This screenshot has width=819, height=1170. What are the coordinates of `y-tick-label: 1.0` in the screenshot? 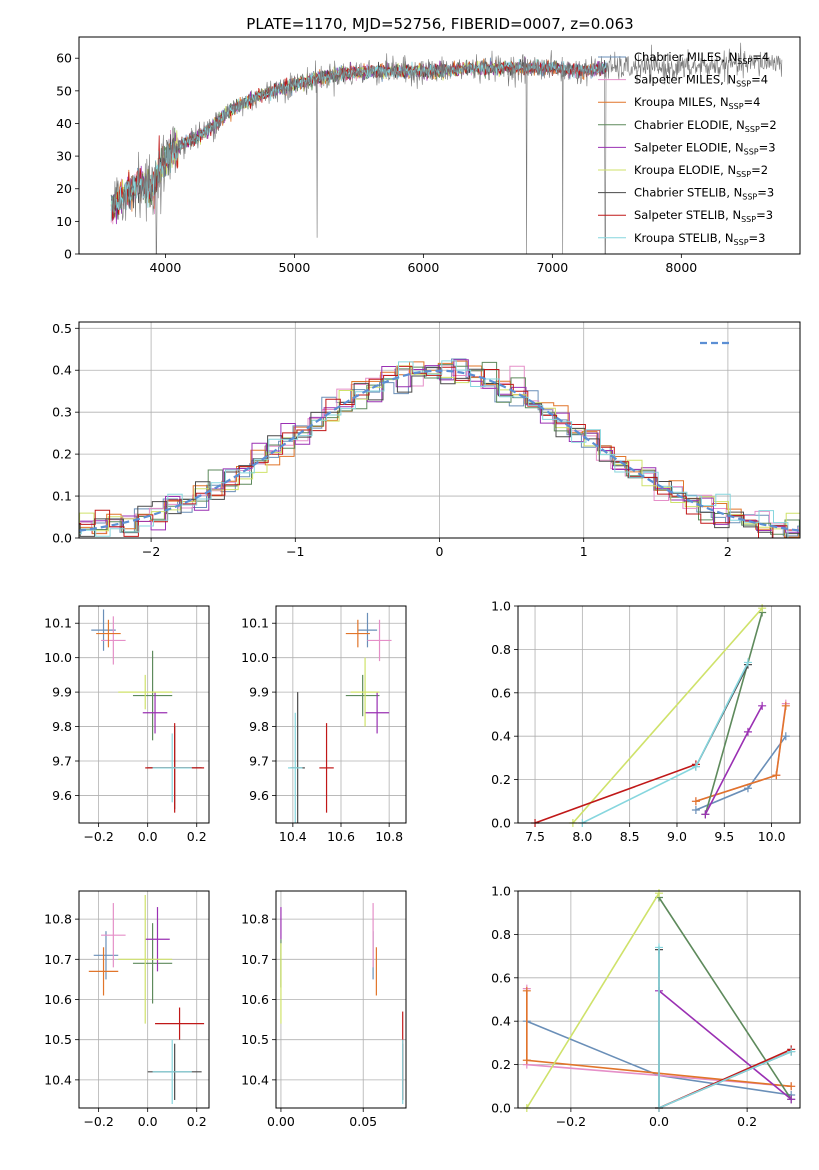 It's located at (501, 891).